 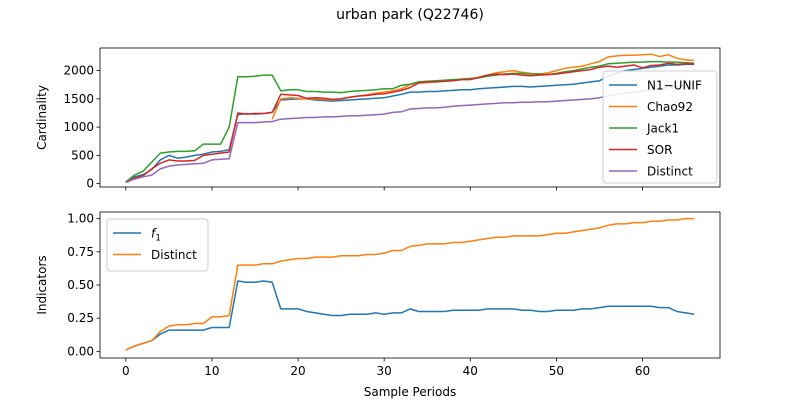 What do you see at coordinates (410, 392) in the screenshot?
I see `x-axis-label: Sample Periods` at bounding box center [410, 392].